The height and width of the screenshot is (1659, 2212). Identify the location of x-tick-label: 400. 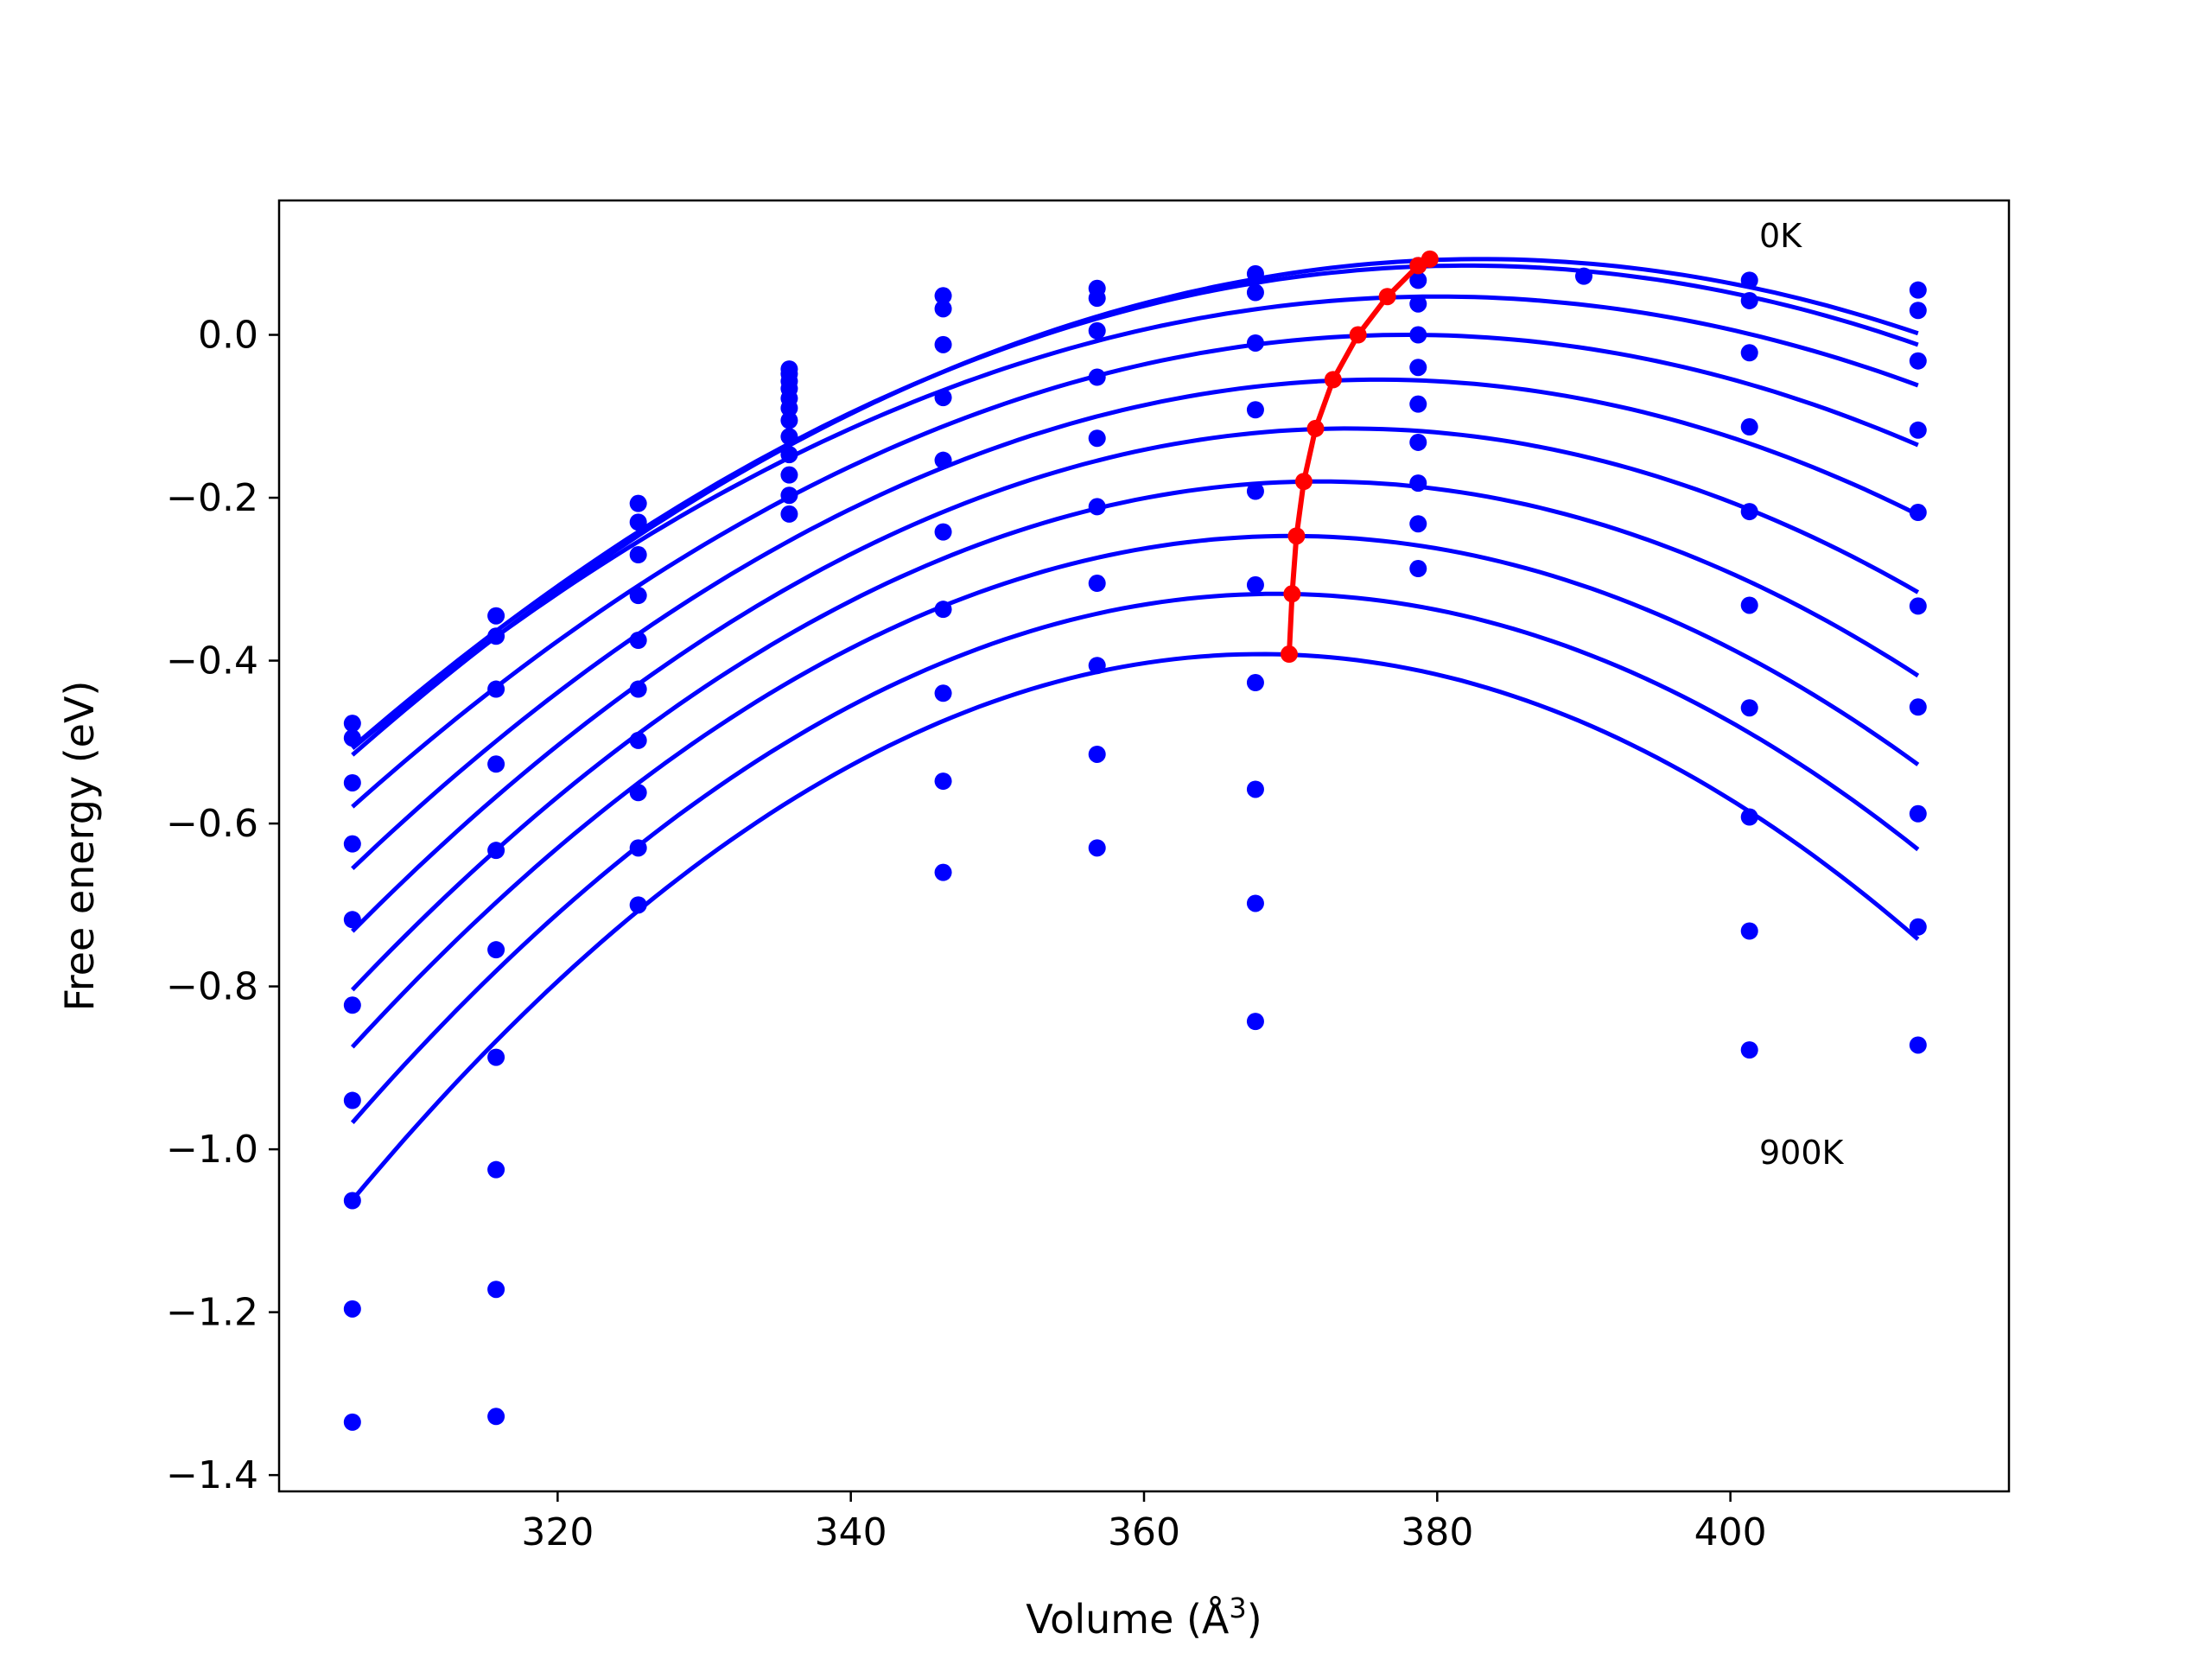
(1730, 1532).